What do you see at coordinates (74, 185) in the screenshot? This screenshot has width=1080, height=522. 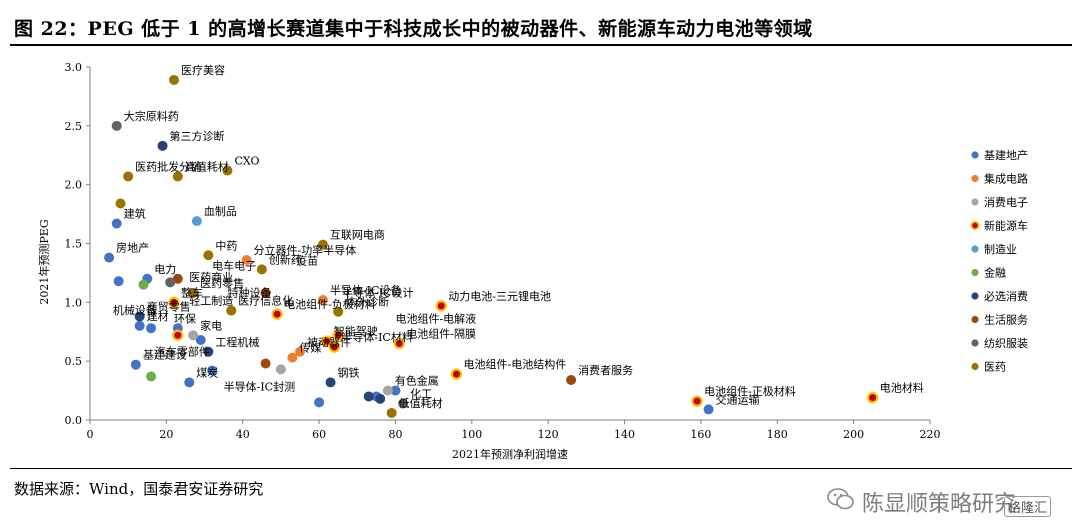 I see `y-tick-label: 2.0` at bounding box center [74, 185].